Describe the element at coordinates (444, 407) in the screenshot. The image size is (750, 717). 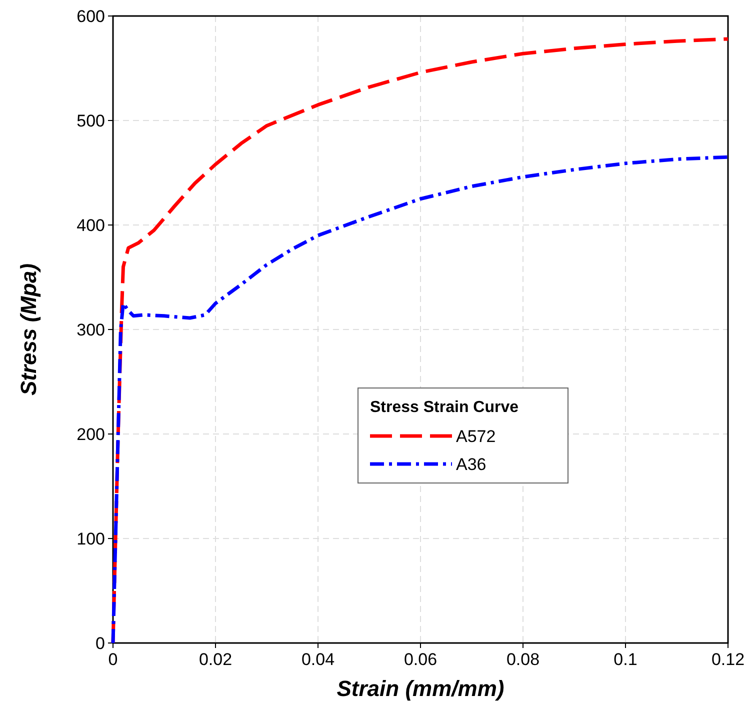
I see `legend-title: Stress Strain Curve` at that location.